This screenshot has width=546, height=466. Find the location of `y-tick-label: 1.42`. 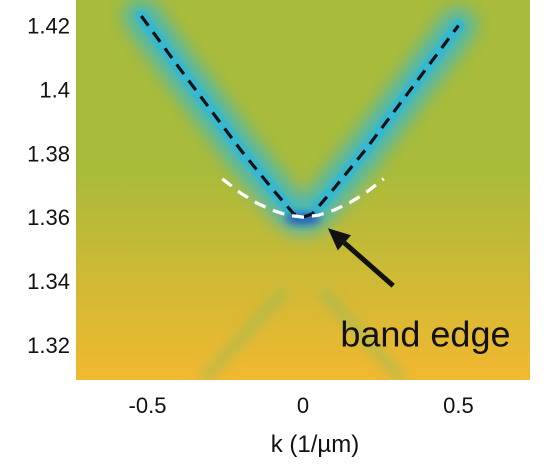

y-tick-label: 1.42 is located at coordinates (48, 26).